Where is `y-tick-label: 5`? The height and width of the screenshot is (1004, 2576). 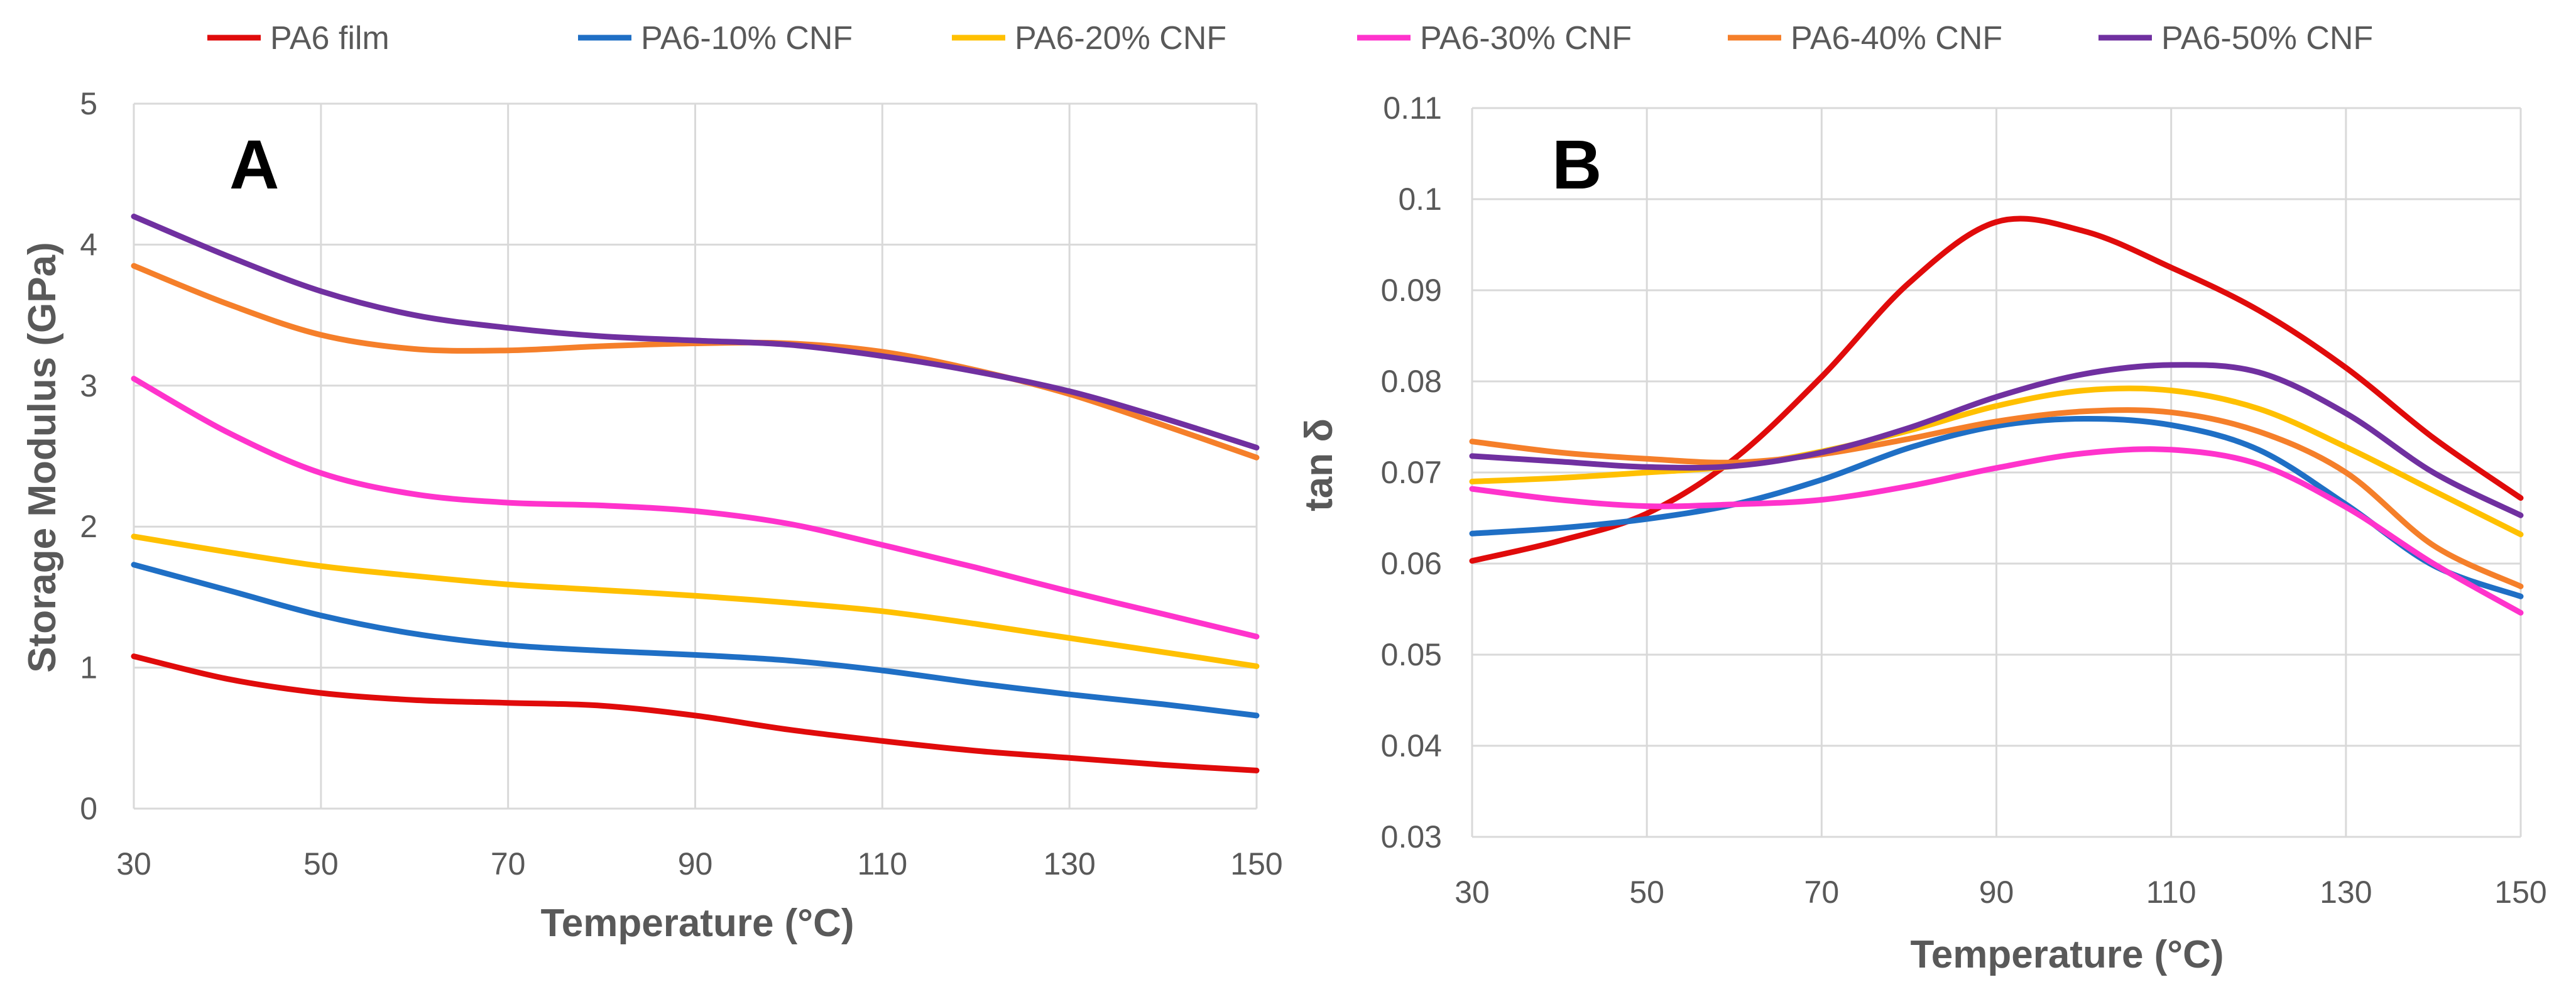
y-tick-label: 5 is located at coordinates (88, 103).